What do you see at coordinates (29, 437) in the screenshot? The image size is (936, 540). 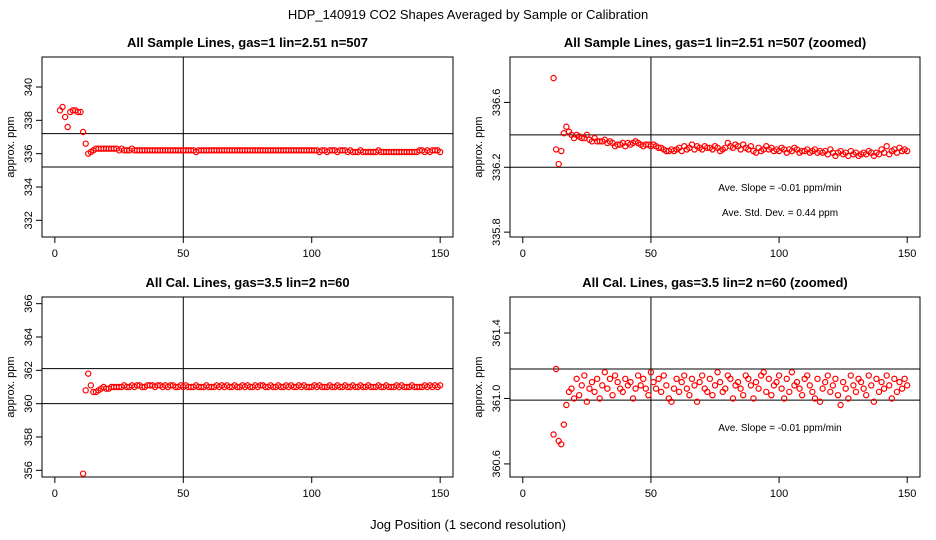 I see `y-tick-label: 358` at bounding box center [29, 437].